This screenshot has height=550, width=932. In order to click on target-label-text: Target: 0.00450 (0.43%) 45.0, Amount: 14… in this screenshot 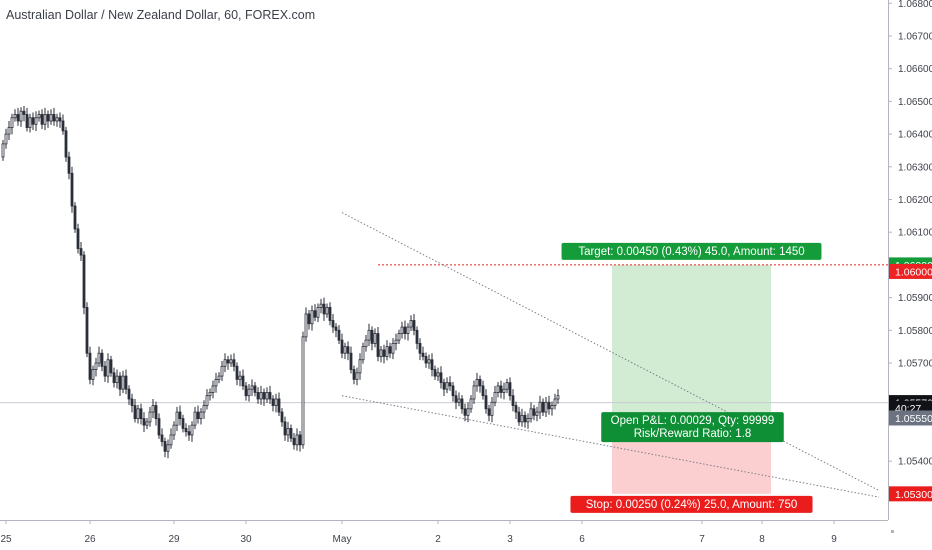, I will do `click(691, 252)`.